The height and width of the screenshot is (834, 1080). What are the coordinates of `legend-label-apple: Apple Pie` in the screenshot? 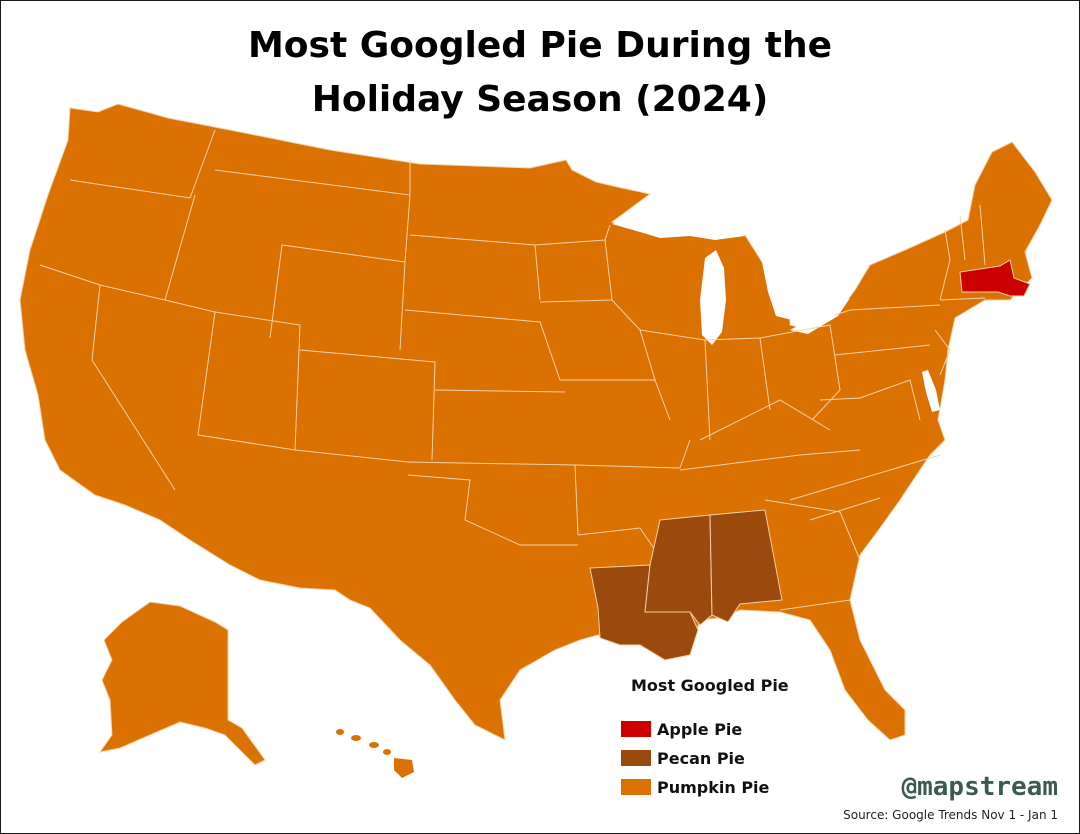 It's located at (700, 729).